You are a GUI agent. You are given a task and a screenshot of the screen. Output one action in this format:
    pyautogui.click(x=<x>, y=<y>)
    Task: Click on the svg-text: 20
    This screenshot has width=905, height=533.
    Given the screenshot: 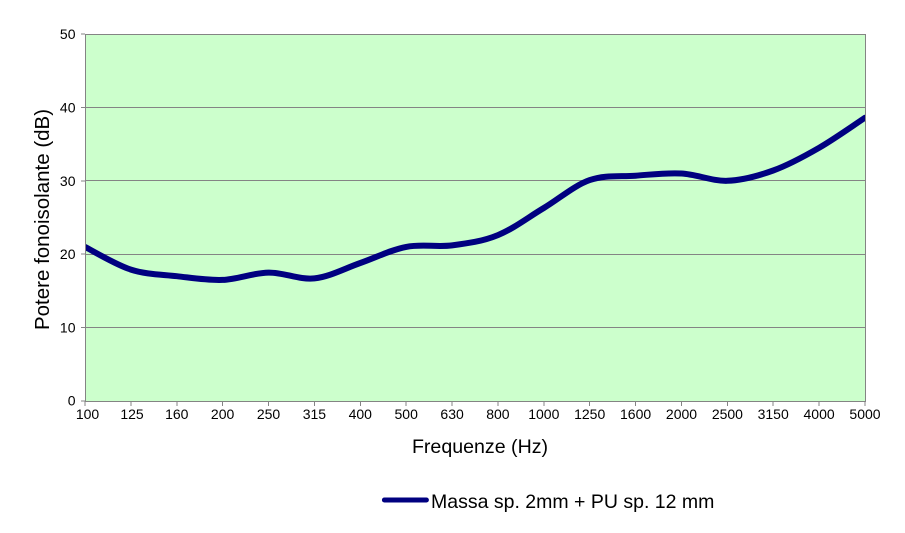 What is the action you would take?
    pyautogui.click(x=68, y=254)
    